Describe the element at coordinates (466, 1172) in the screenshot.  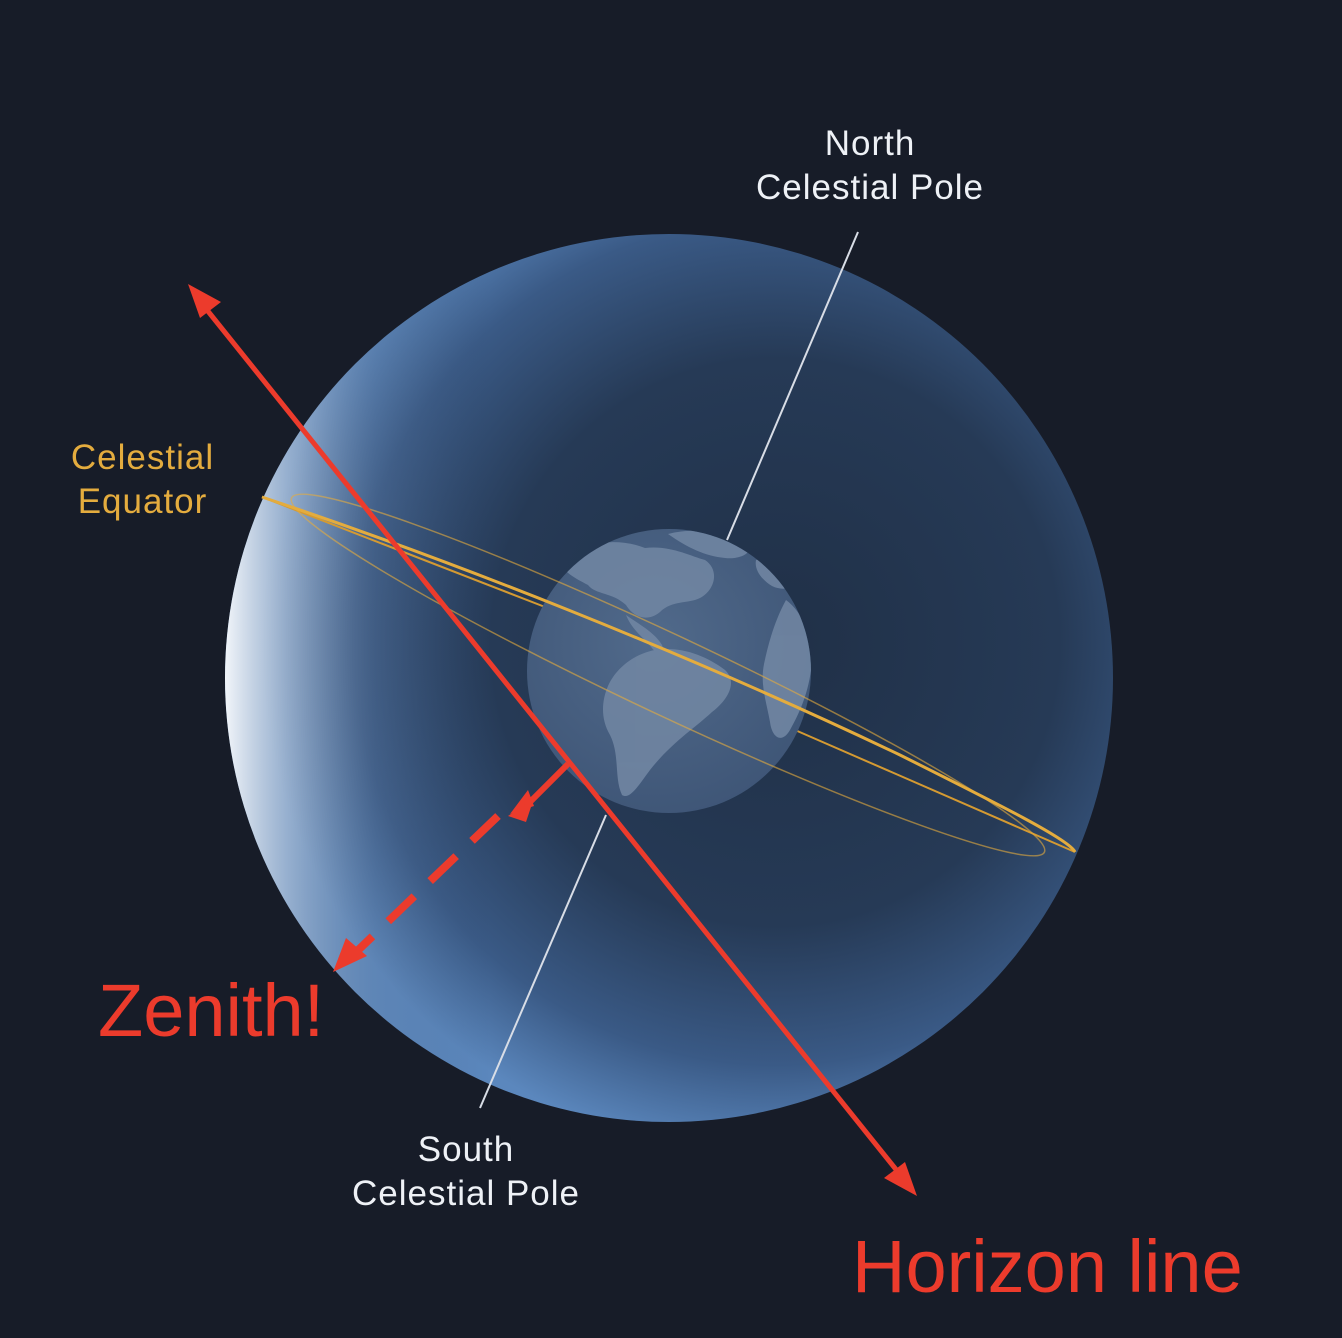
I see `south-celestial-pole-label: South Celestial Pole` at that location.